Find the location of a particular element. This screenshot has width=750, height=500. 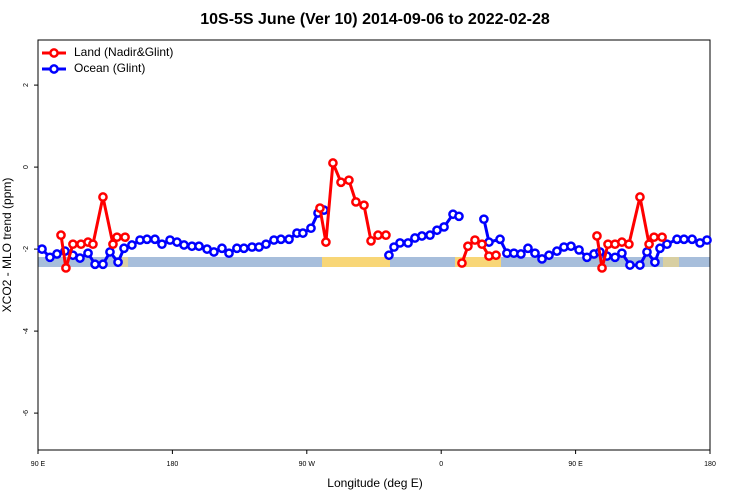

land-mask-strip is located at coordinates (374, 262).